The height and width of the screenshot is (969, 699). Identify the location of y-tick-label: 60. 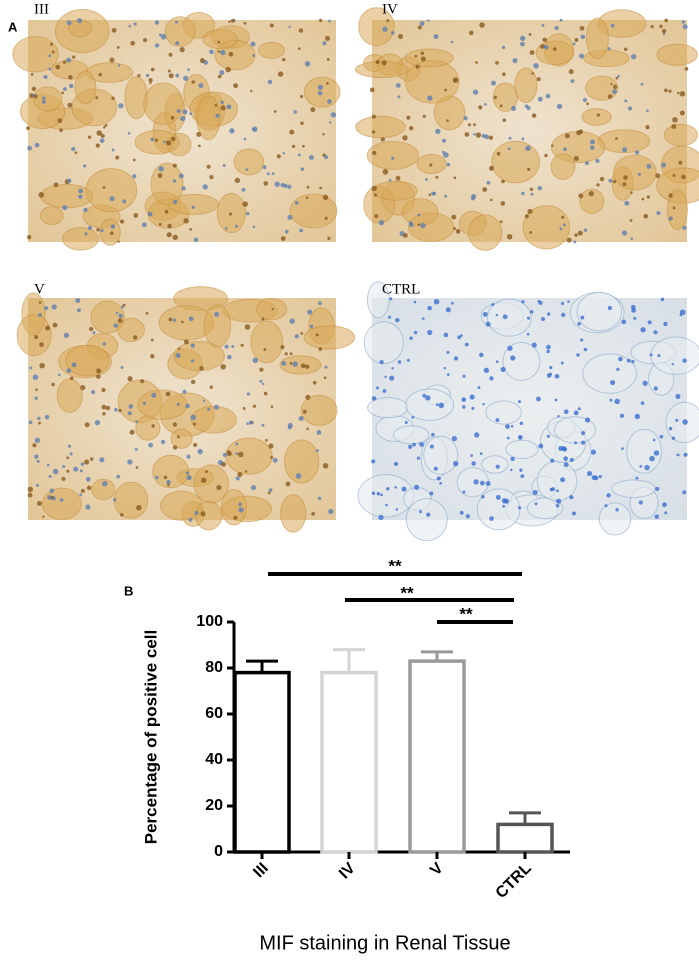
(214, 713).